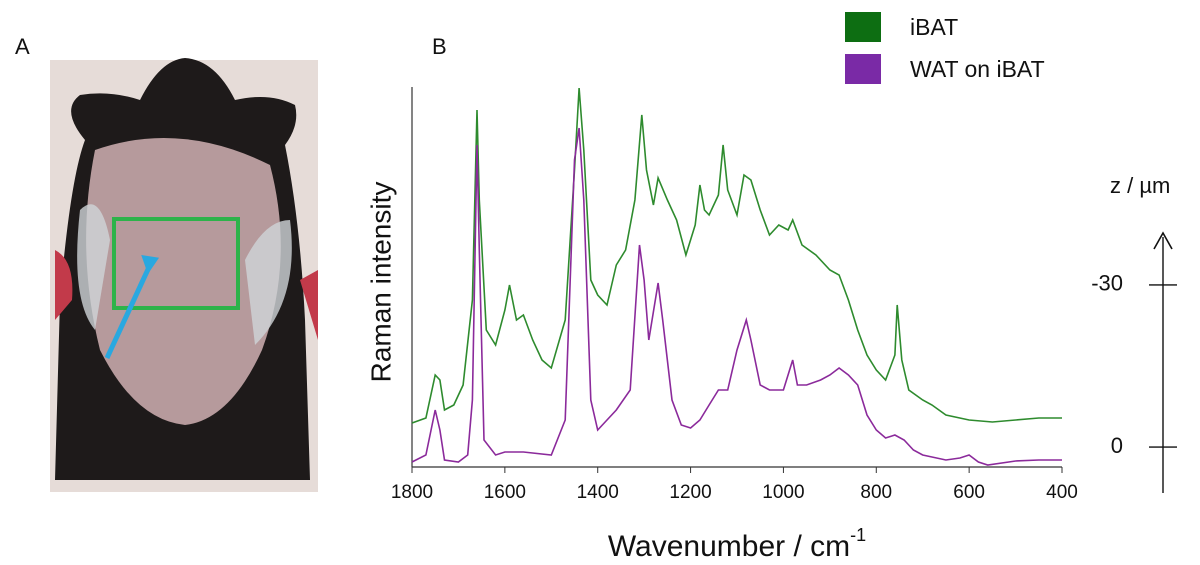 Image resolution: width=1200 pixels, height=565 pixels. I want to click on skin-flap, so click(184, 274).